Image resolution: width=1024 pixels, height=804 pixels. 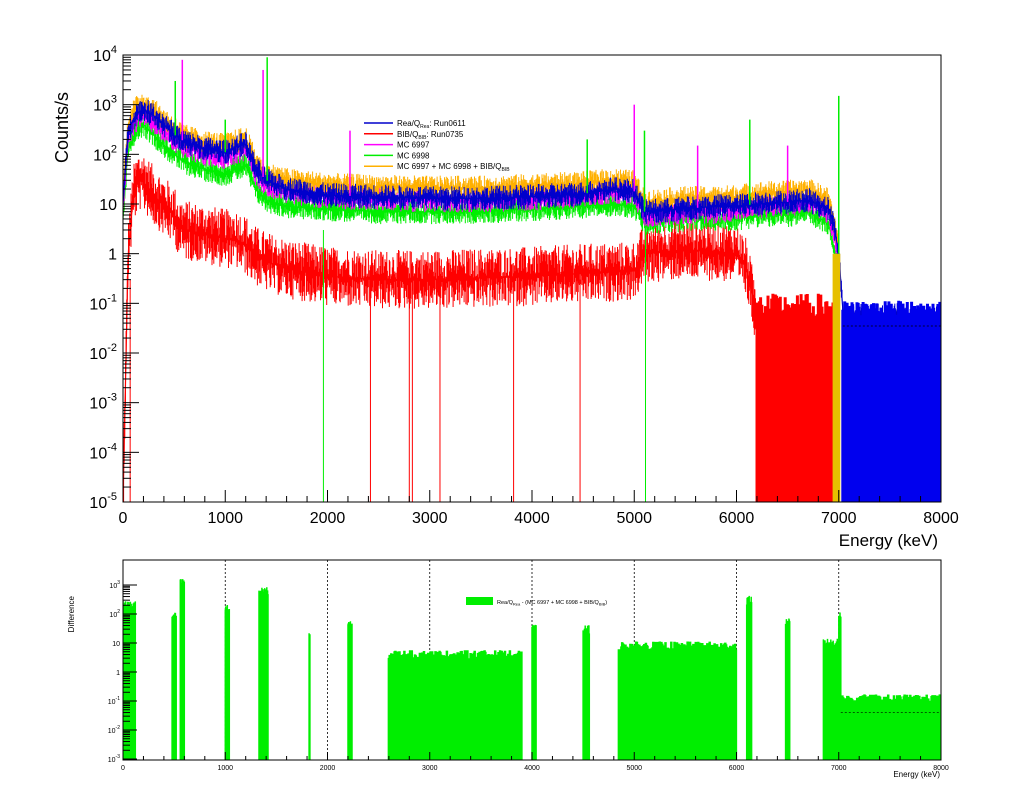 What do you see at coordinates (118, 673) in the screenshot?
I see `bottom-y-tick-label: 1` at bounding box center [118, 673].